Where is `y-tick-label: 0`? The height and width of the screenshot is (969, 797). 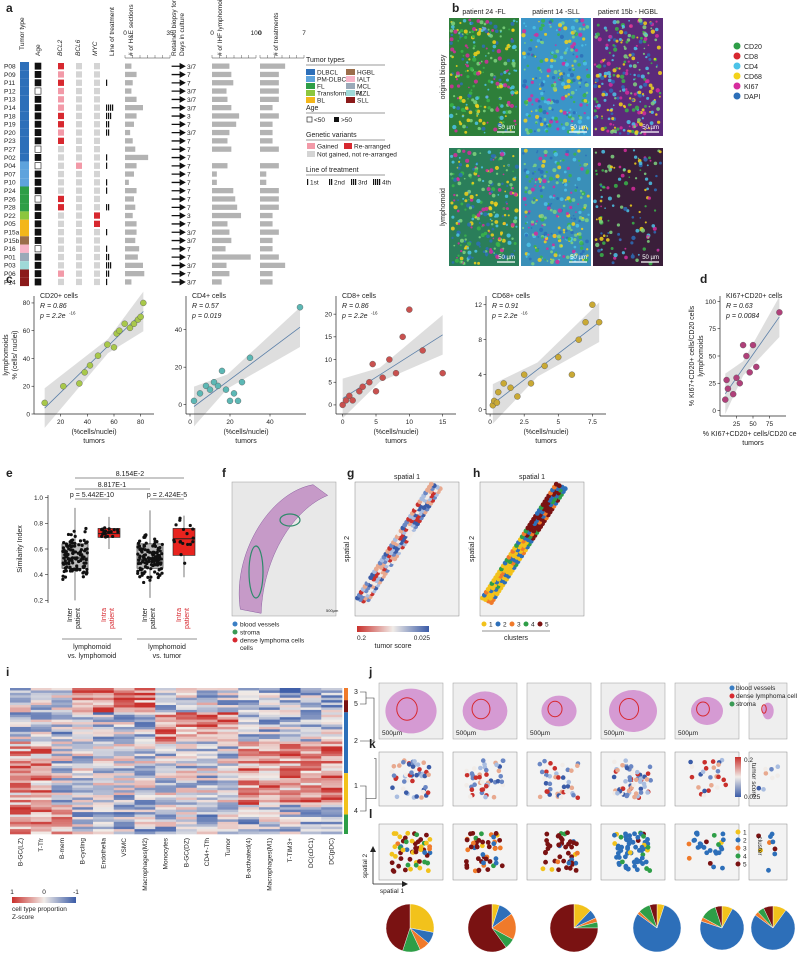
y-tick-label: 0 is located at coordinates (28, 414).